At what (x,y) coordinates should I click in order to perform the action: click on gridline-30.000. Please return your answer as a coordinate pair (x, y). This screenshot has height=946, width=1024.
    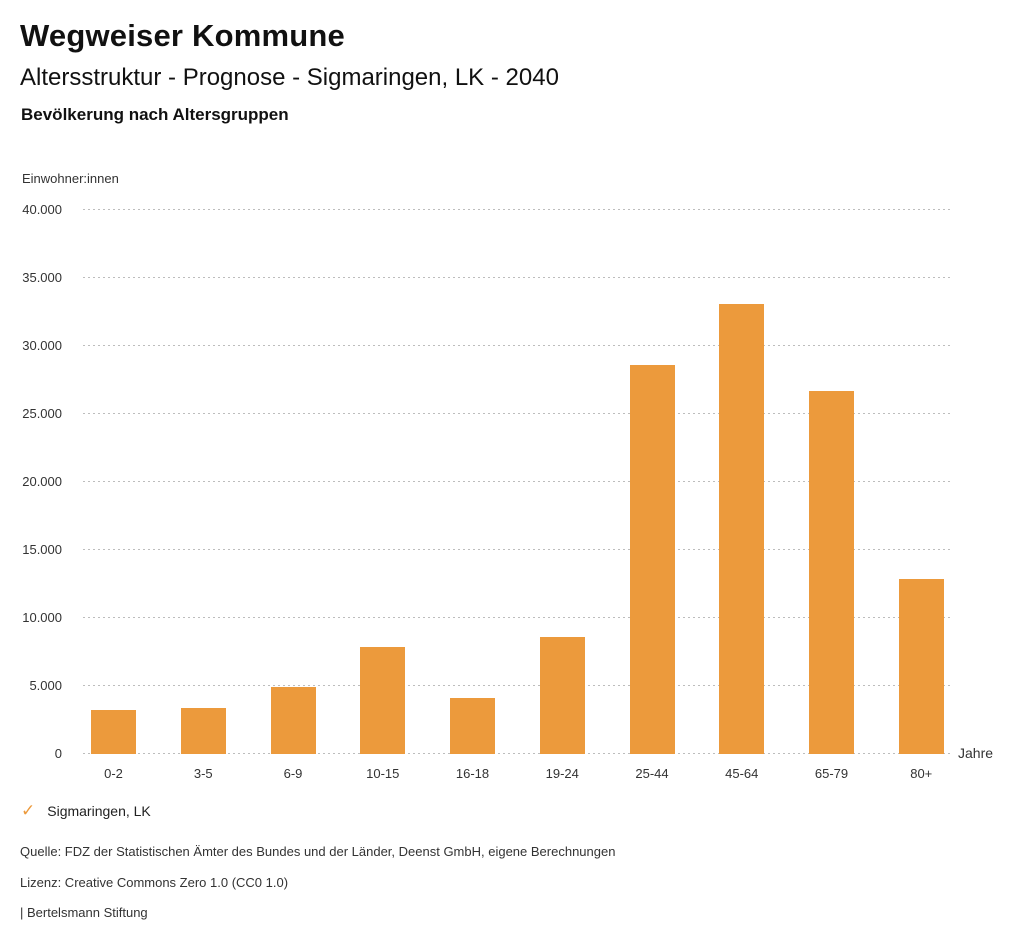
    Looking at the image, I should click on (517, 345).